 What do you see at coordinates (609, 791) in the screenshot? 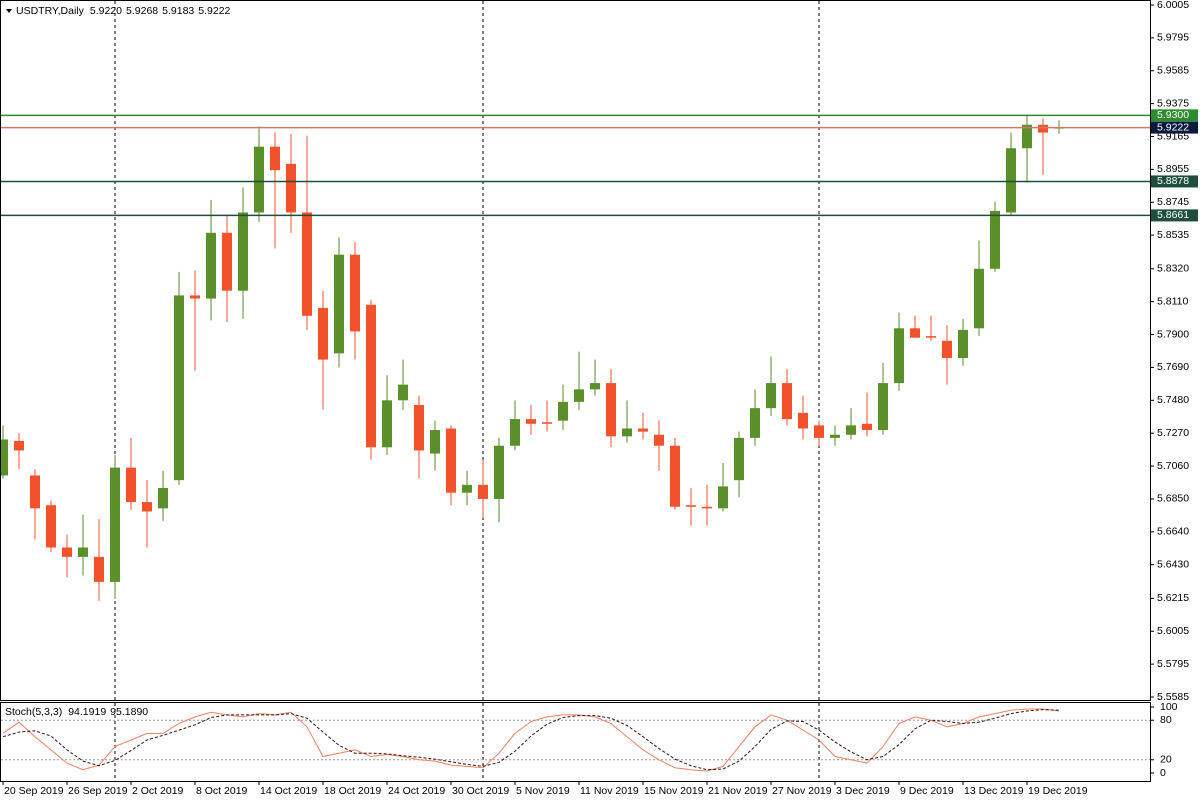
I see `x-tick-label: 11 Nov 2019` at bounding box center [609, 791].